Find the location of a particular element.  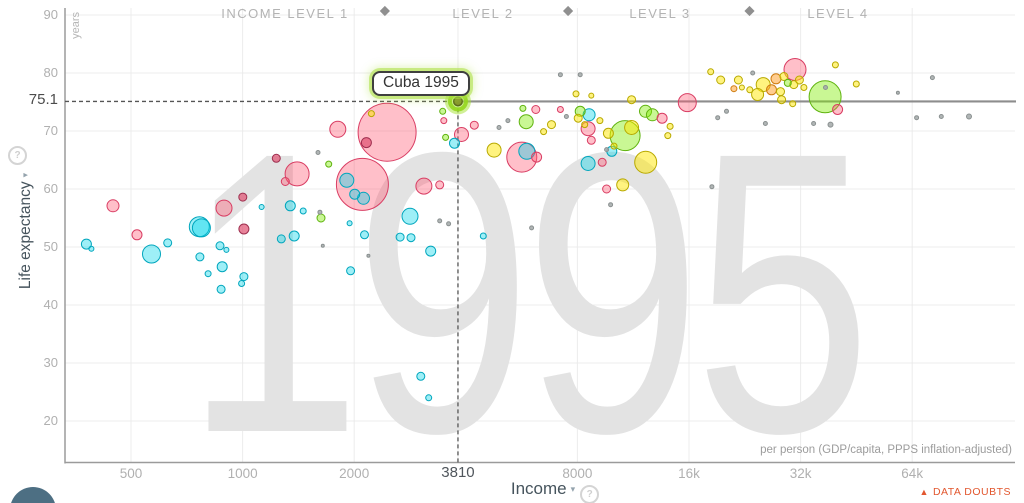

y-axis-title-group: Life expectancy ▾ is located at coordinates (26, 231).